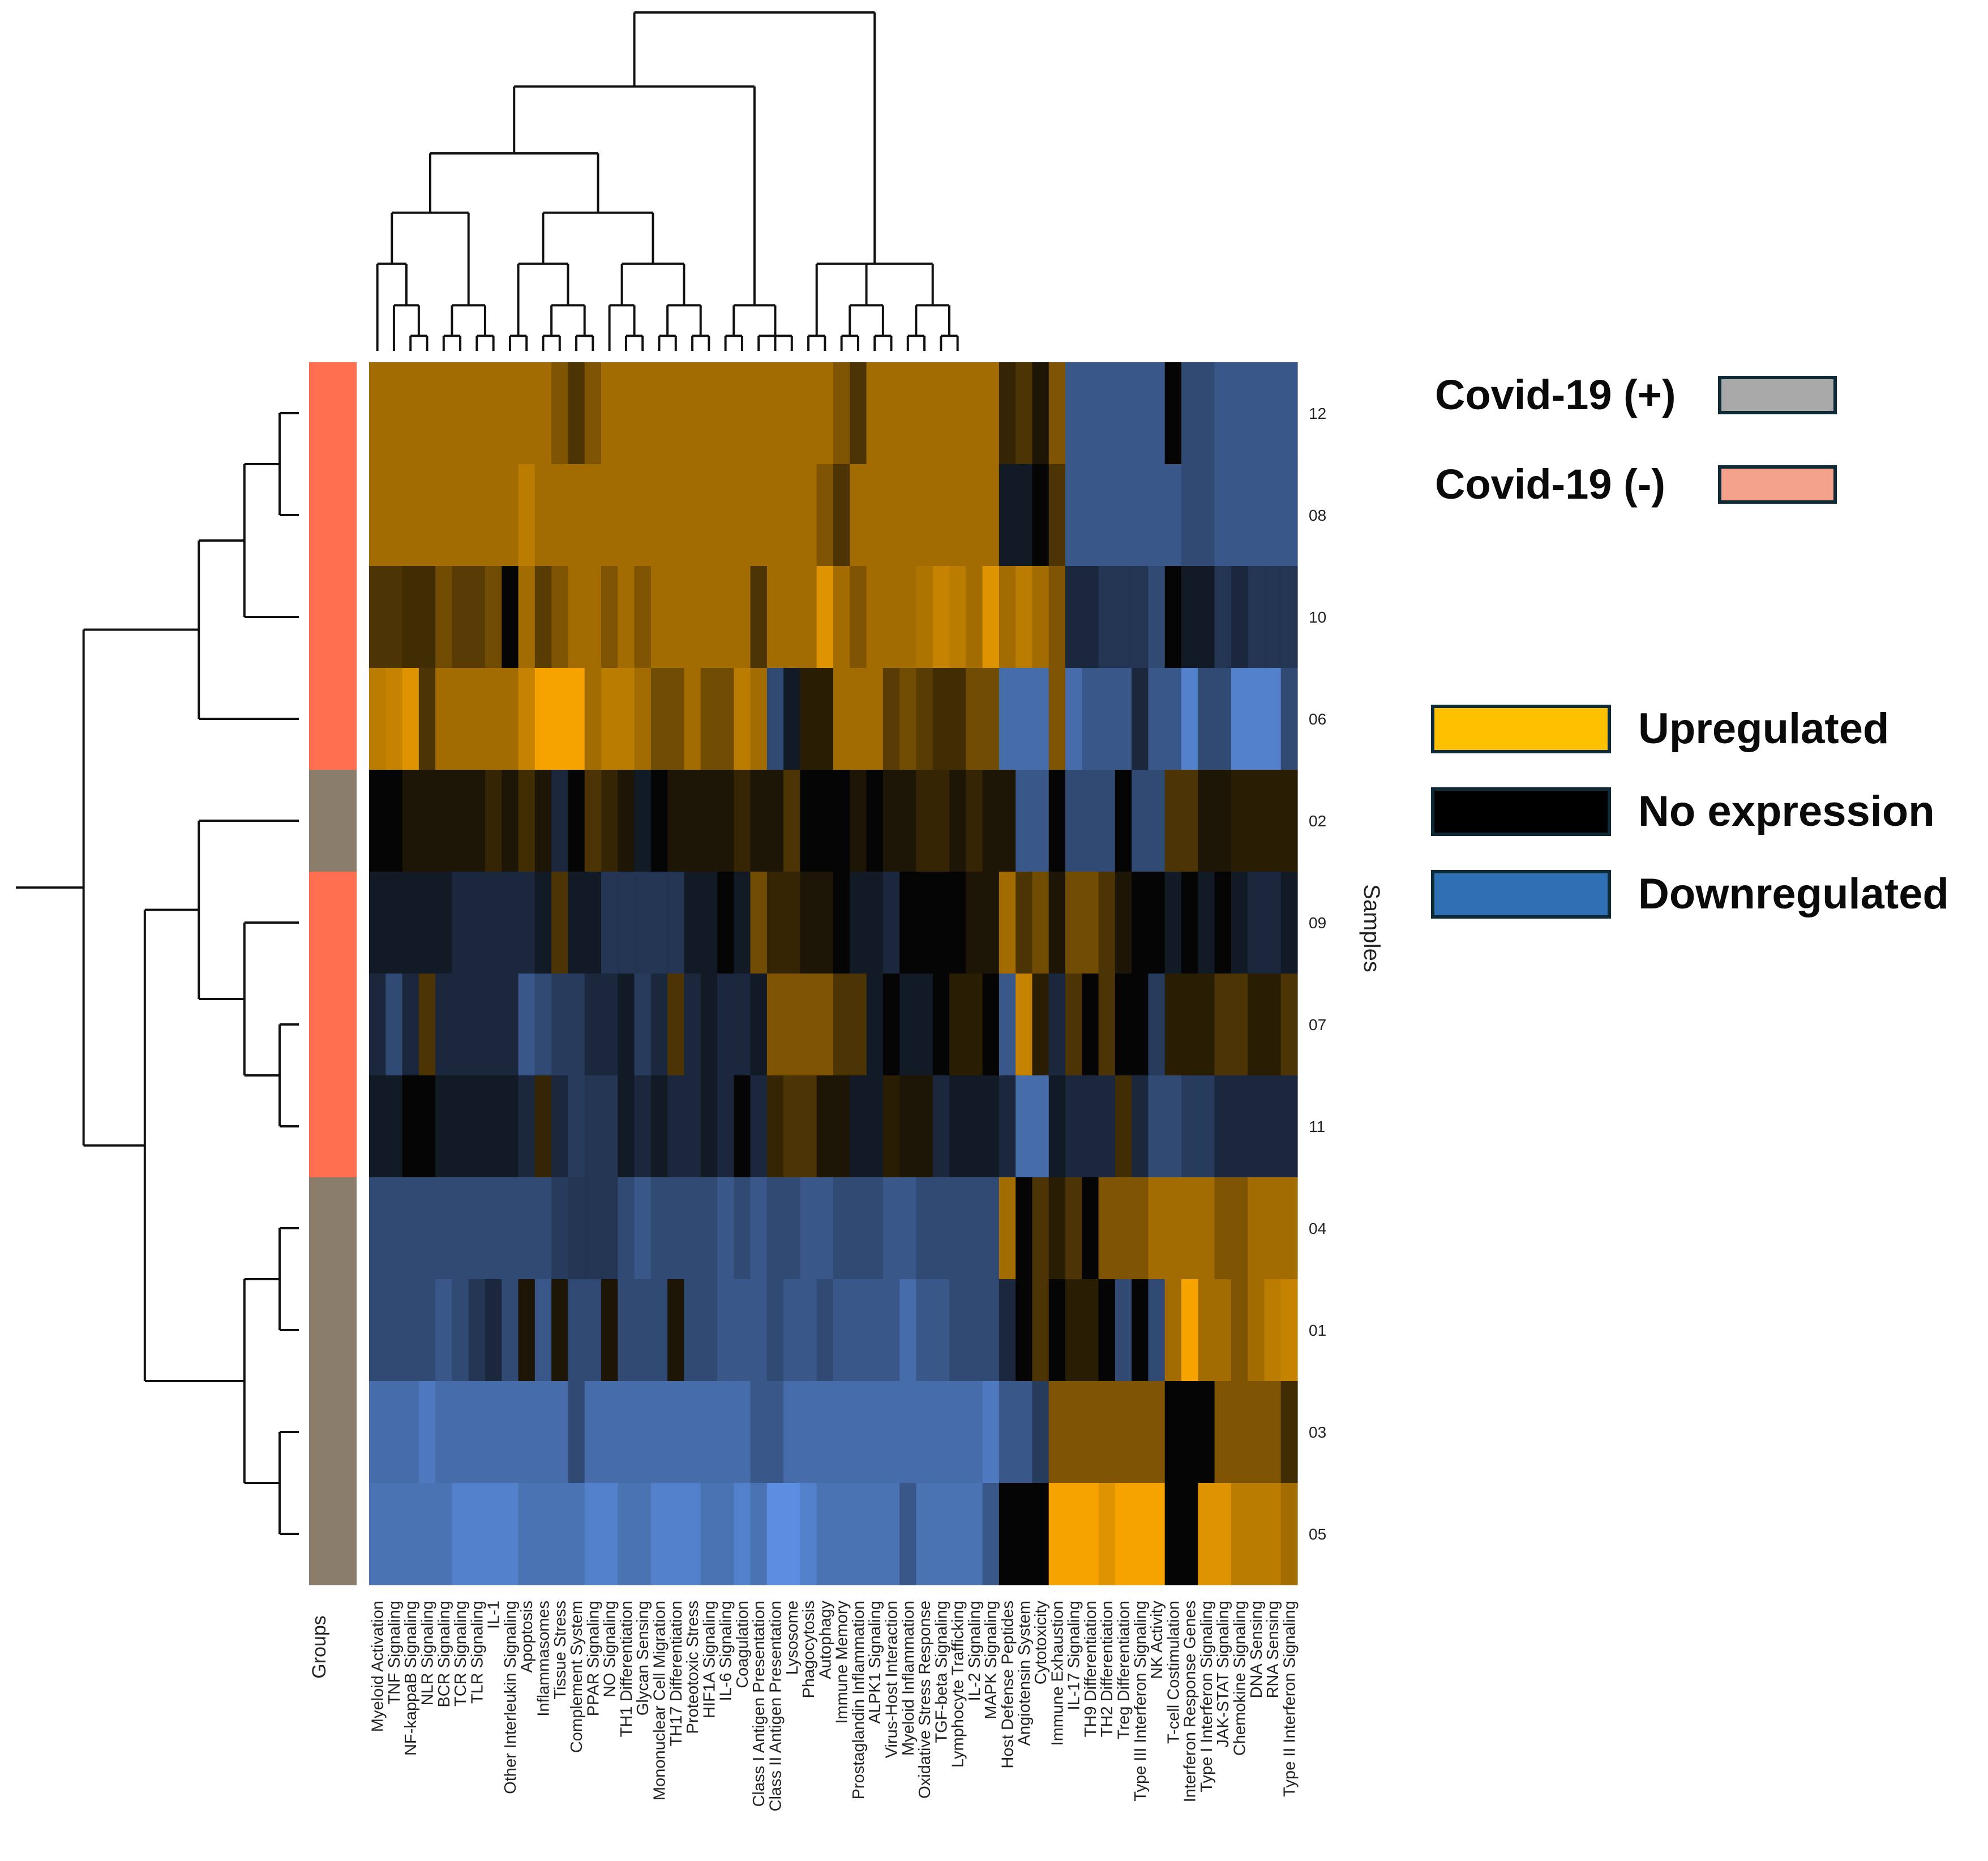 The image size is (1988, 1861). What do you see at coordinates (892, 1679) in the screenshot?
I see `column-label: Virus-Host Interaction` at bounding box center [892, 1679].